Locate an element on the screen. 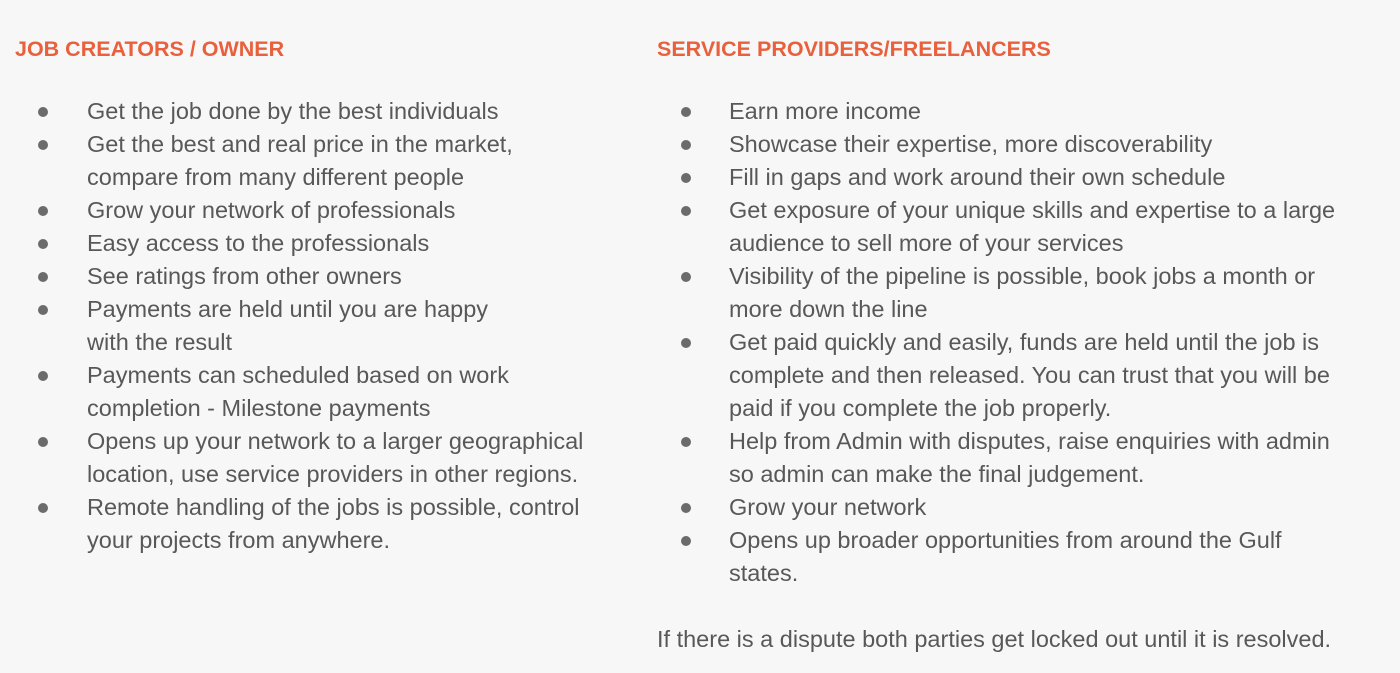 The height and width of the screenshot is (673, 1400). list-item-text: Grow your network is located at coordinates (828, 507).